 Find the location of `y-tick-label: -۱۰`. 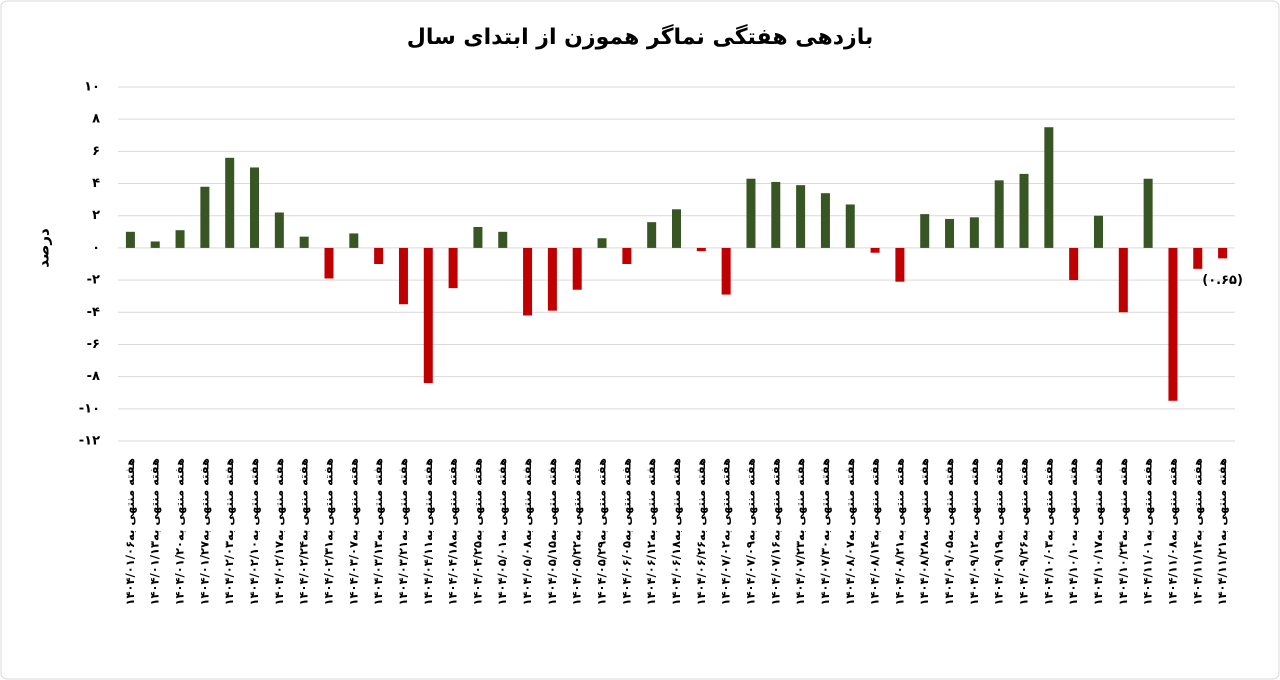

y-tick-label: -۱۰ is located at coordinates (89, 408).